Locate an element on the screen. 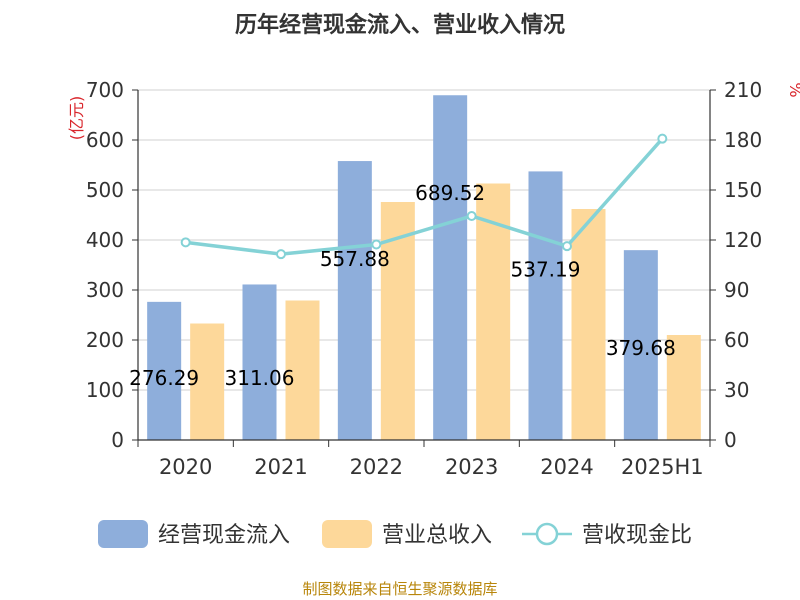  legend-marker is located at coordinates (547, 534).